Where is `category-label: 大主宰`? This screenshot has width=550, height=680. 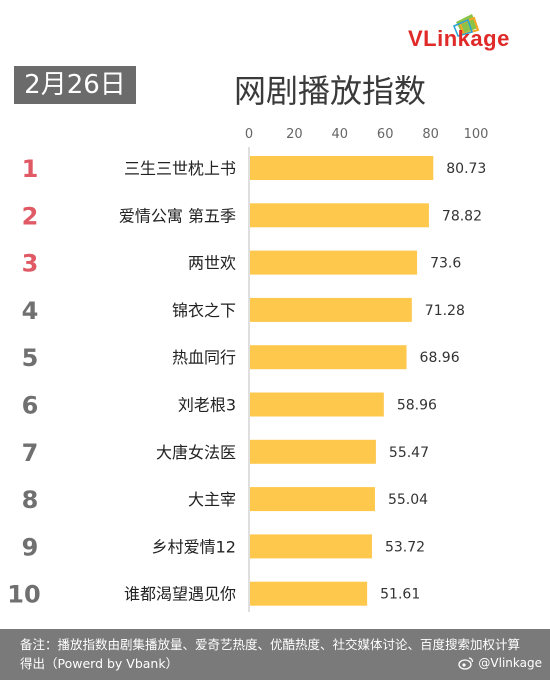 category-label: 大主宰 is located at coordinates (212, 499).